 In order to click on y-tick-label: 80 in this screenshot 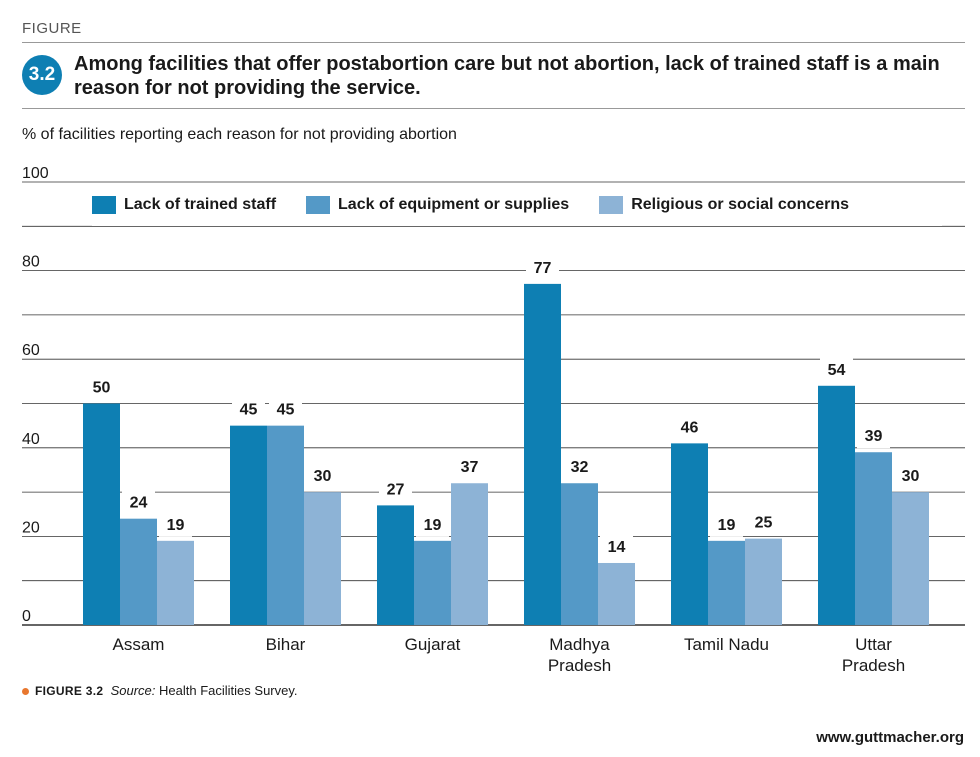, I will do `click(31, 262)`.